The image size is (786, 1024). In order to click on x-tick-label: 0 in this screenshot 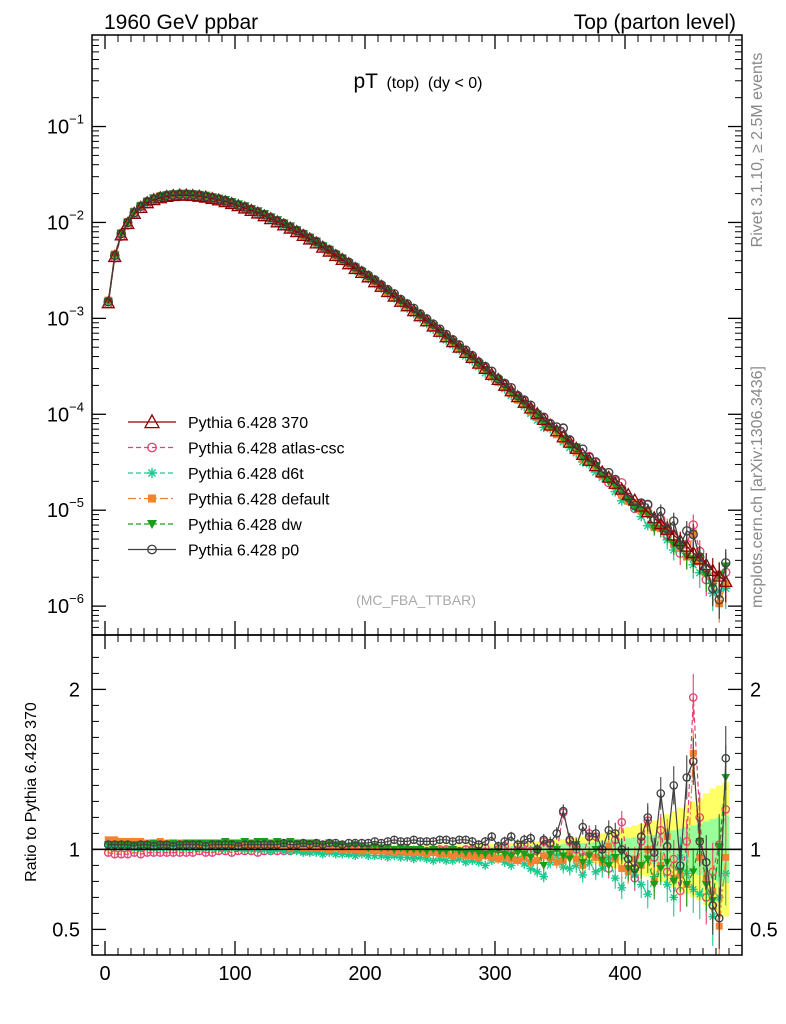, I will do `click(104, 974)`.